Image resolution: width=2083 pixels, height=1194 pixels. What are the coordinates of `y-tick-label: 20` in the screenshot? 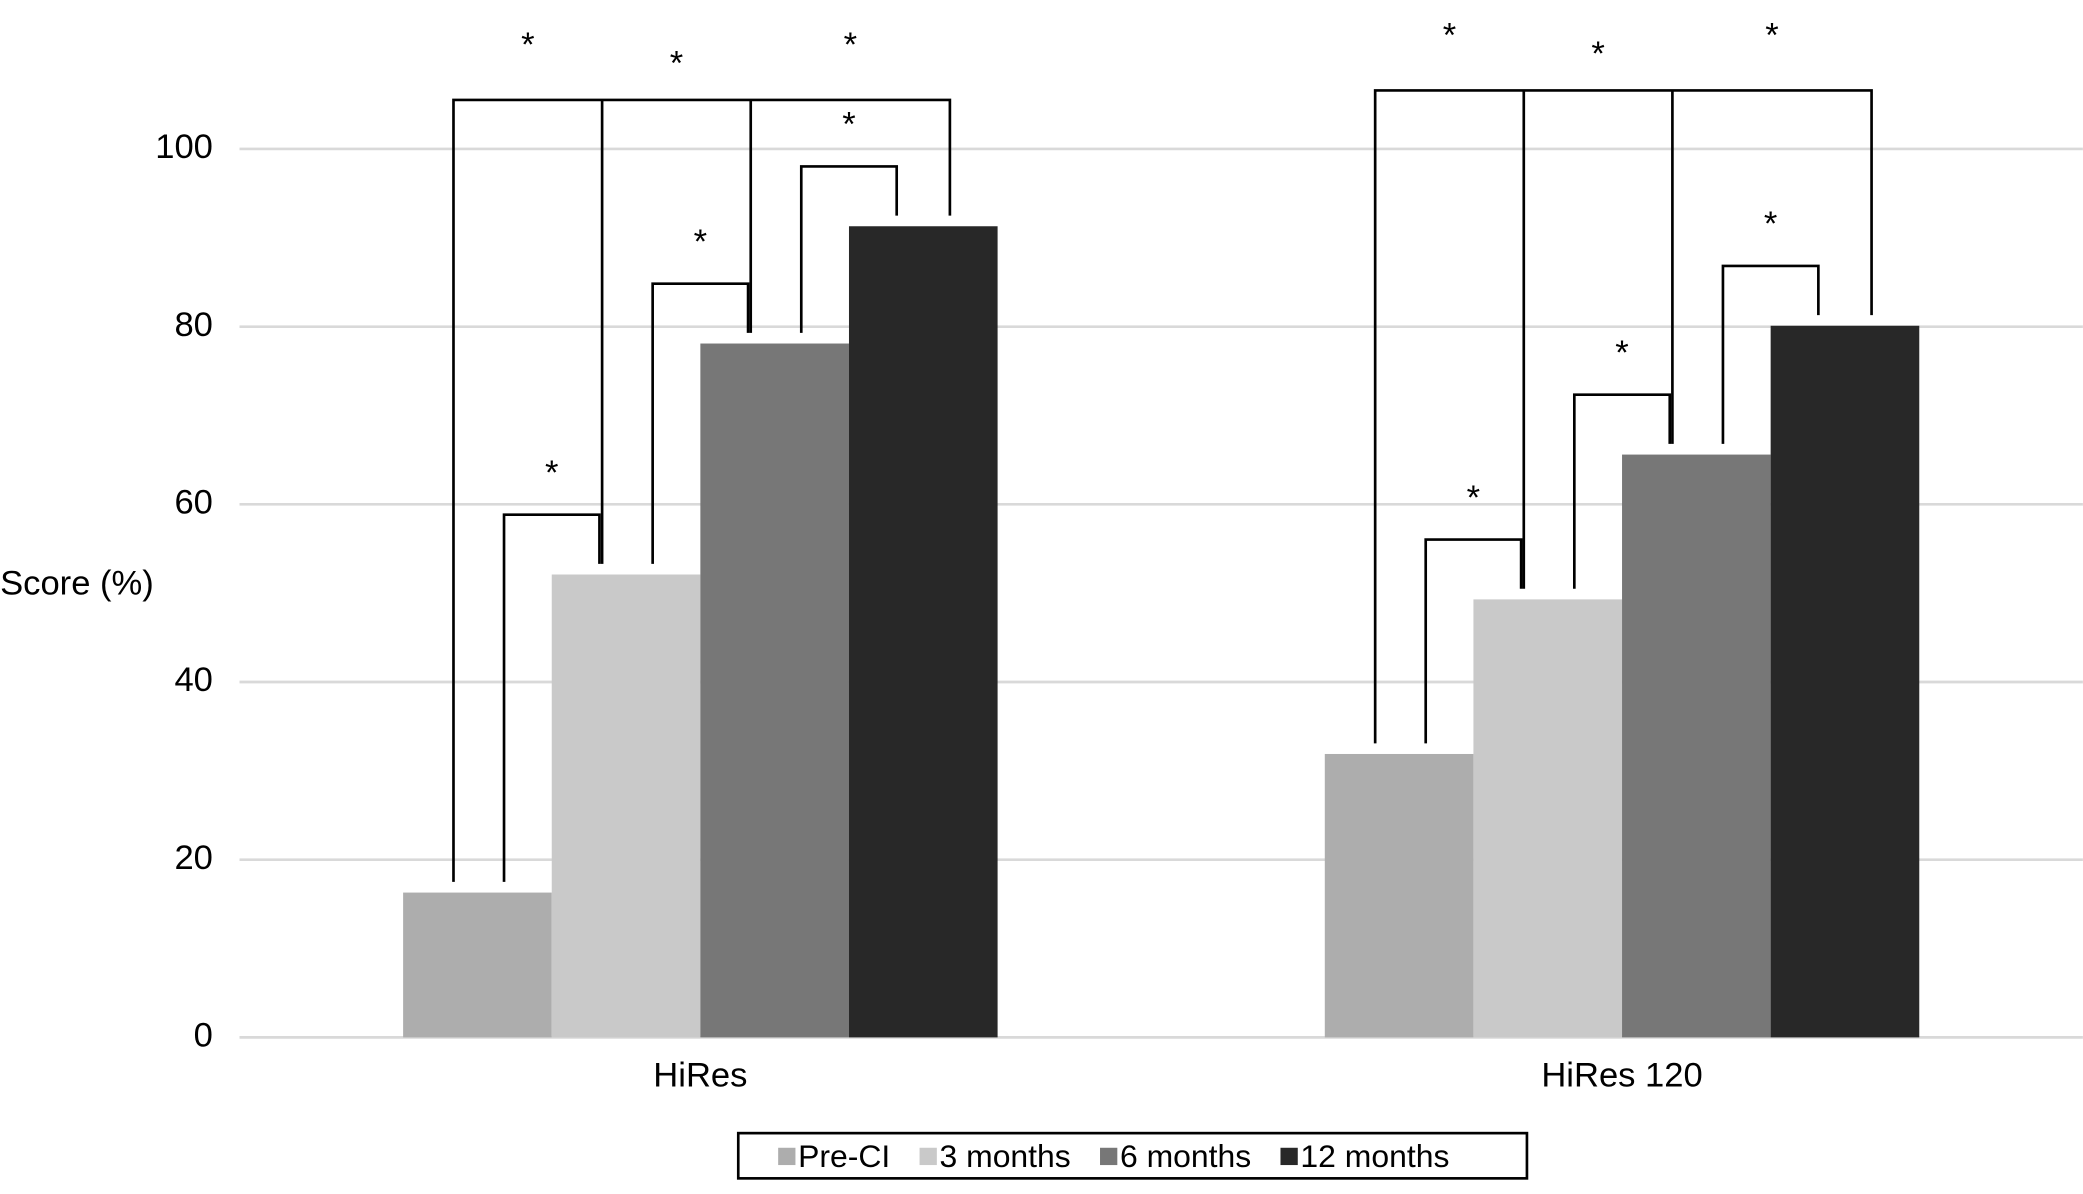 It's located at (193, 858).